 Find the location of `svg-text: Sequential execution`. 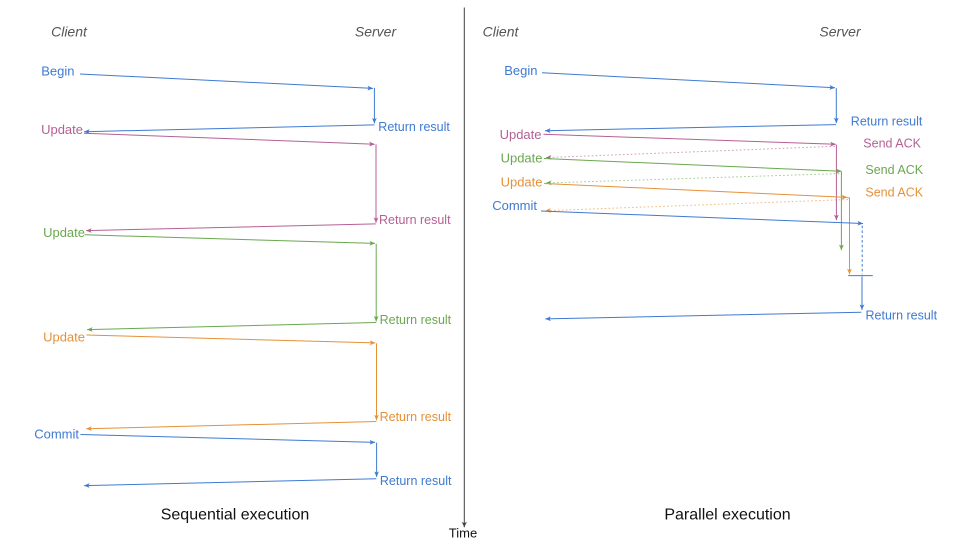

svg-text: Sequential execution is located at coordinates (235, 515).